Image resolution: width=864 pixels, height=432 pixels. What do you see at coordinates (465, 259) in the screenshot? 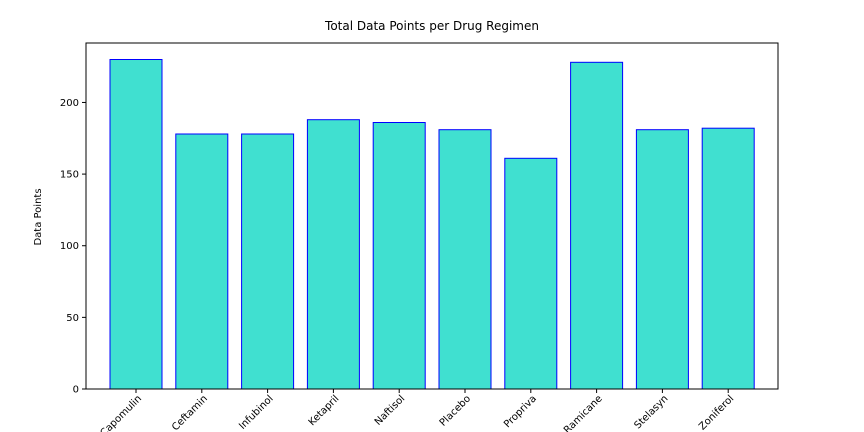
I see `bar-placebo` at bounding box center [465, 259].